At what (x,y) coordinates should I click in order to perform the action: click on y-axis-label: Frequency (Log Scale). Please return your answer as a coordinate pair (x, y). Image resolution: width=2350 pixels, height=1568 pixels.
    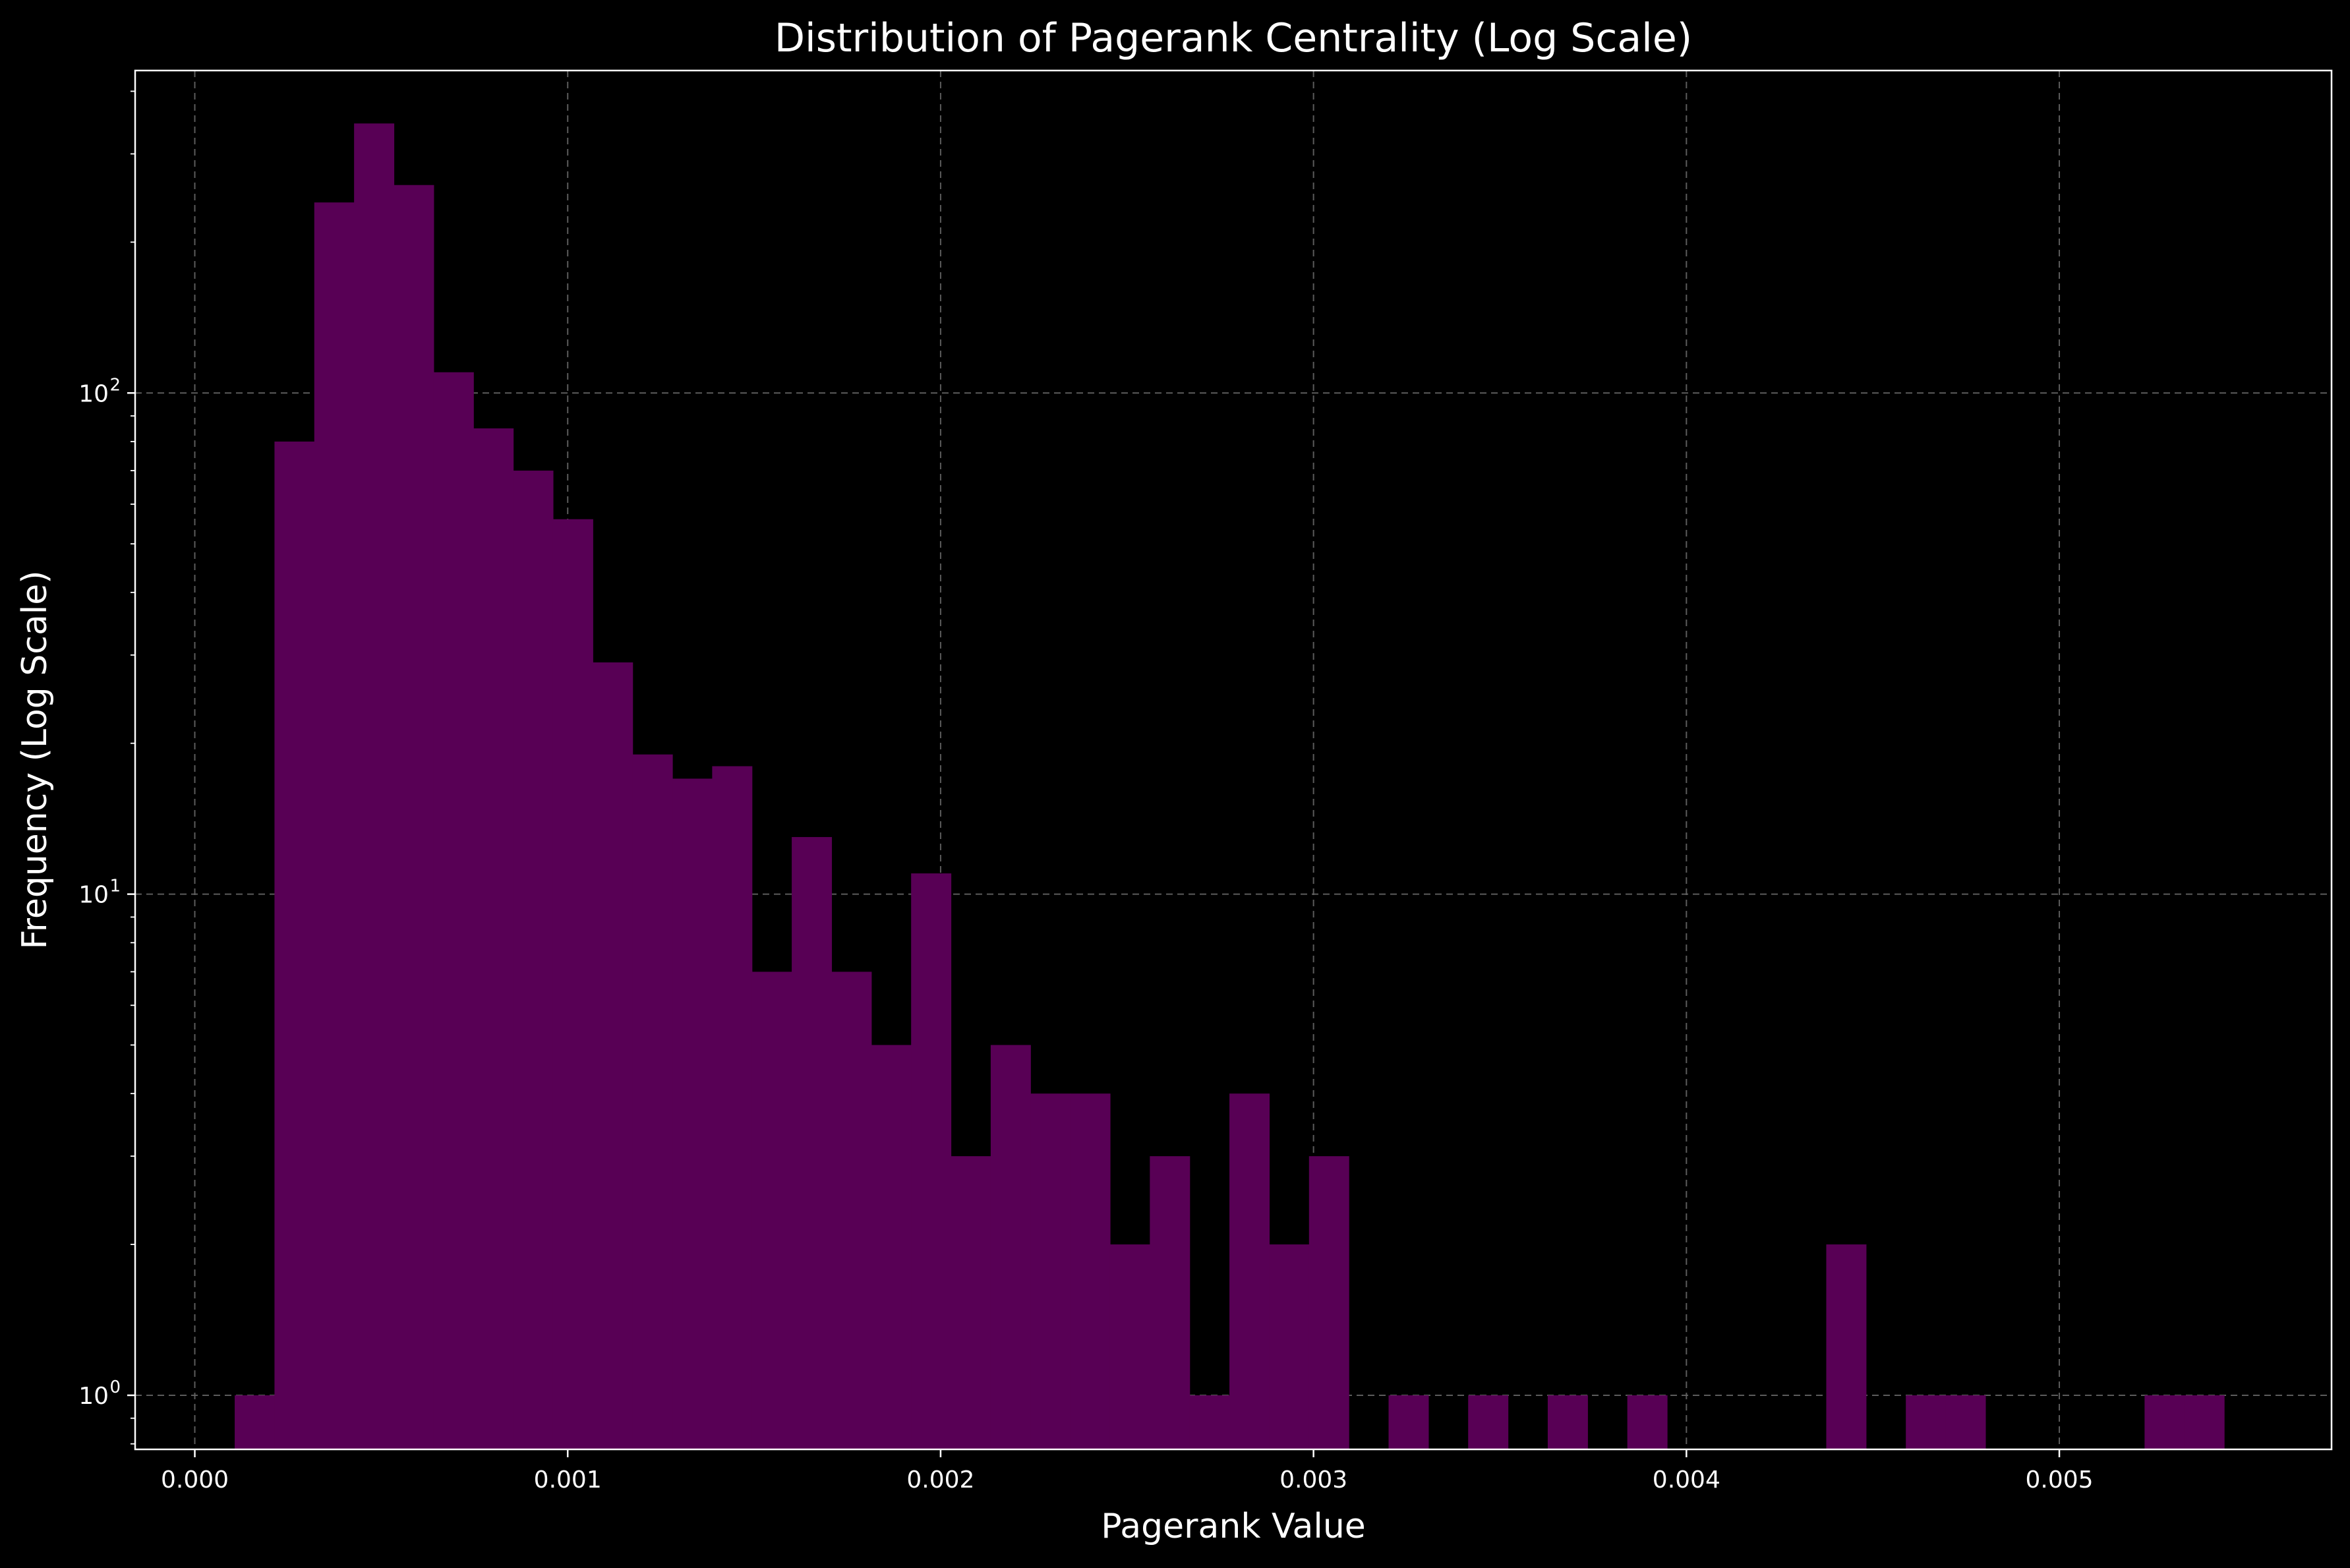
    Looking at the image, I should click on (35, 759).